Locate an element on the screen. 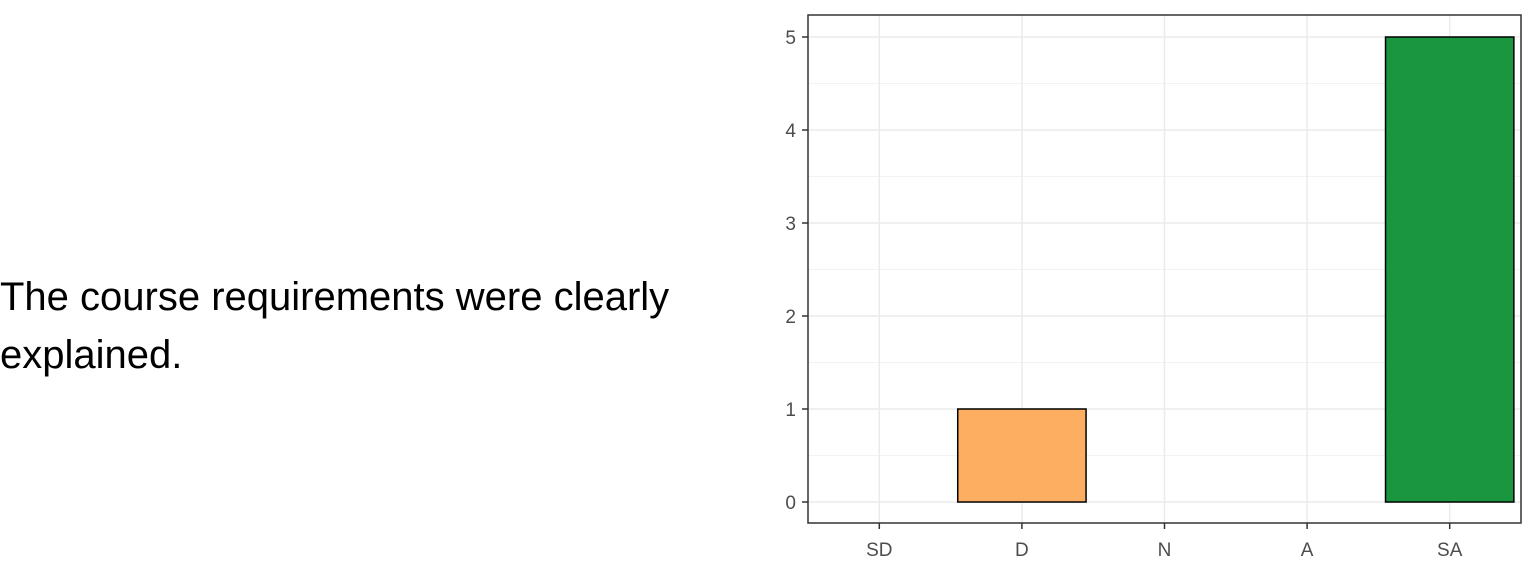 This screenshot has width=1536, height=576. bar-sa is located at coordinates (1449, 269).